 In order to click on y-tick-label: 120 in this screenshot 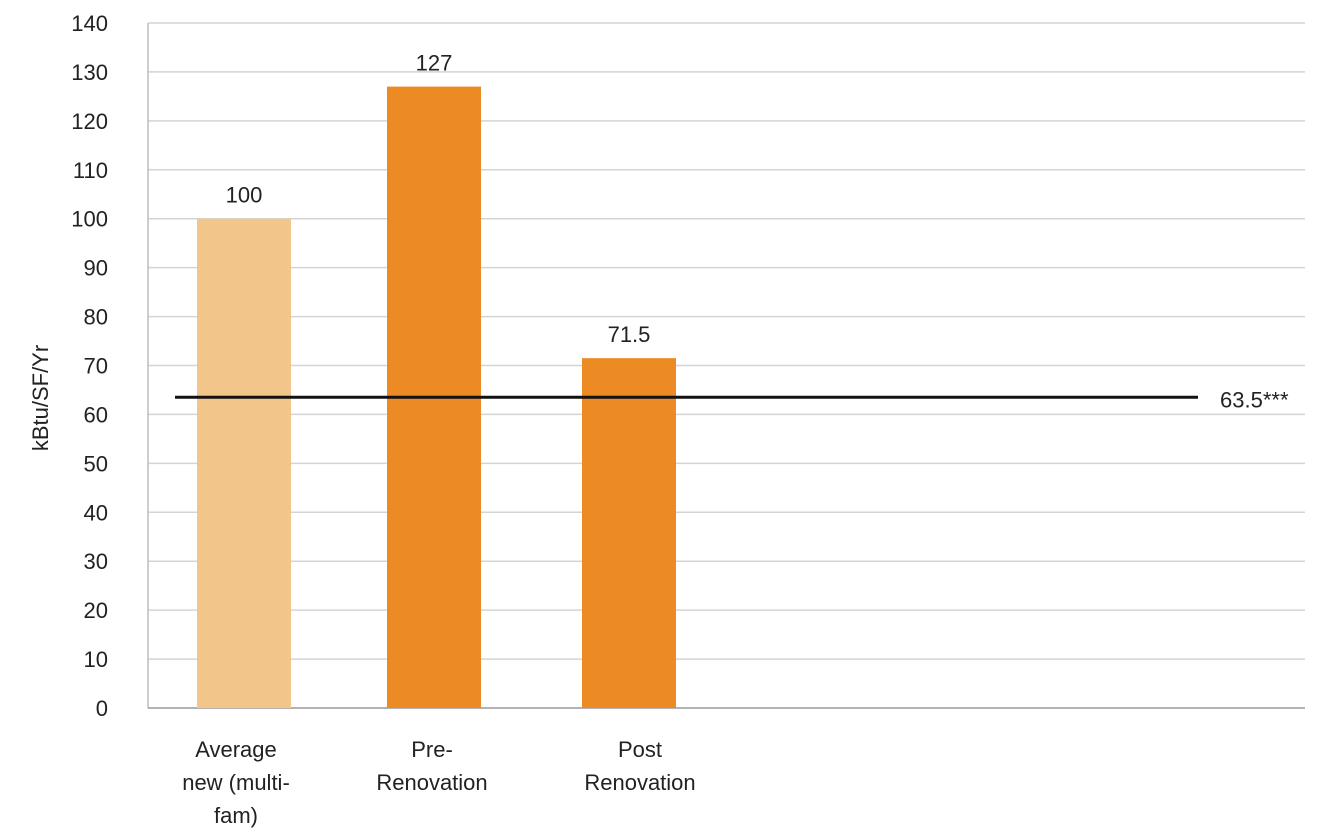, I will do `click(89, 121)`.